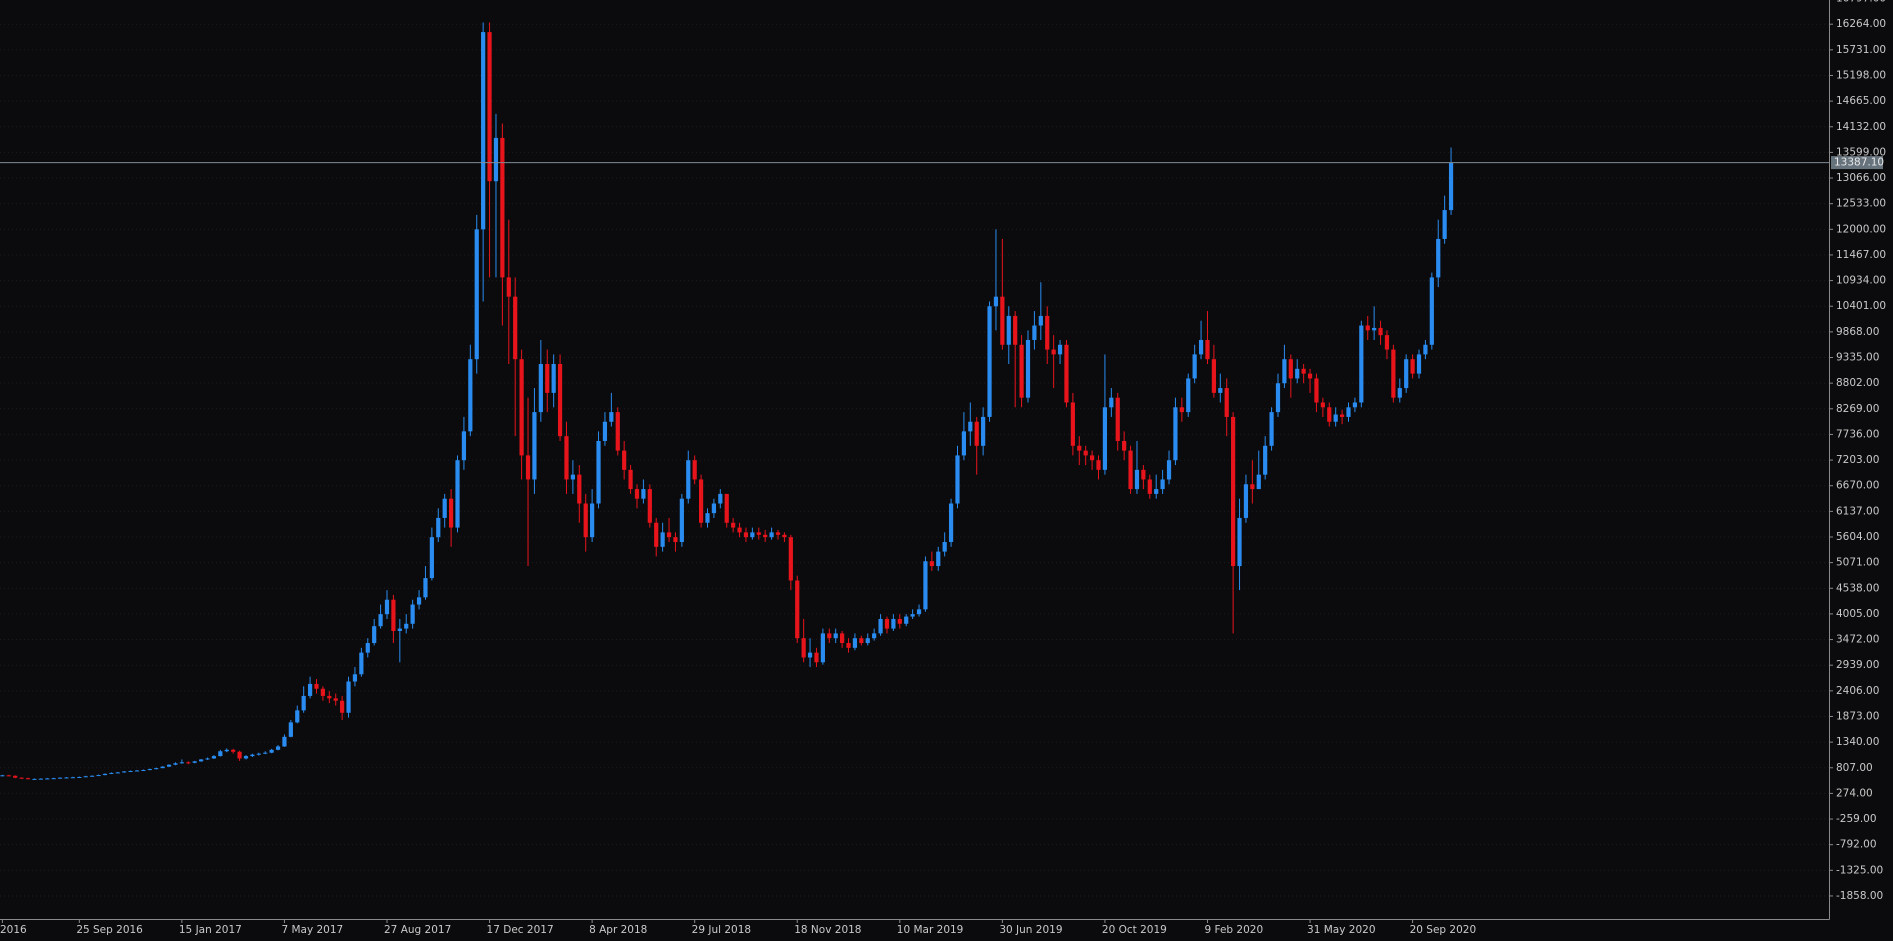 Image resolution: width=1893 pixels, height=941 pixels. What do you see at coordinates (1857, 486) in the screenshot?
I see `y-tick-label: 6670.00` at bounding box center [1857, 486].